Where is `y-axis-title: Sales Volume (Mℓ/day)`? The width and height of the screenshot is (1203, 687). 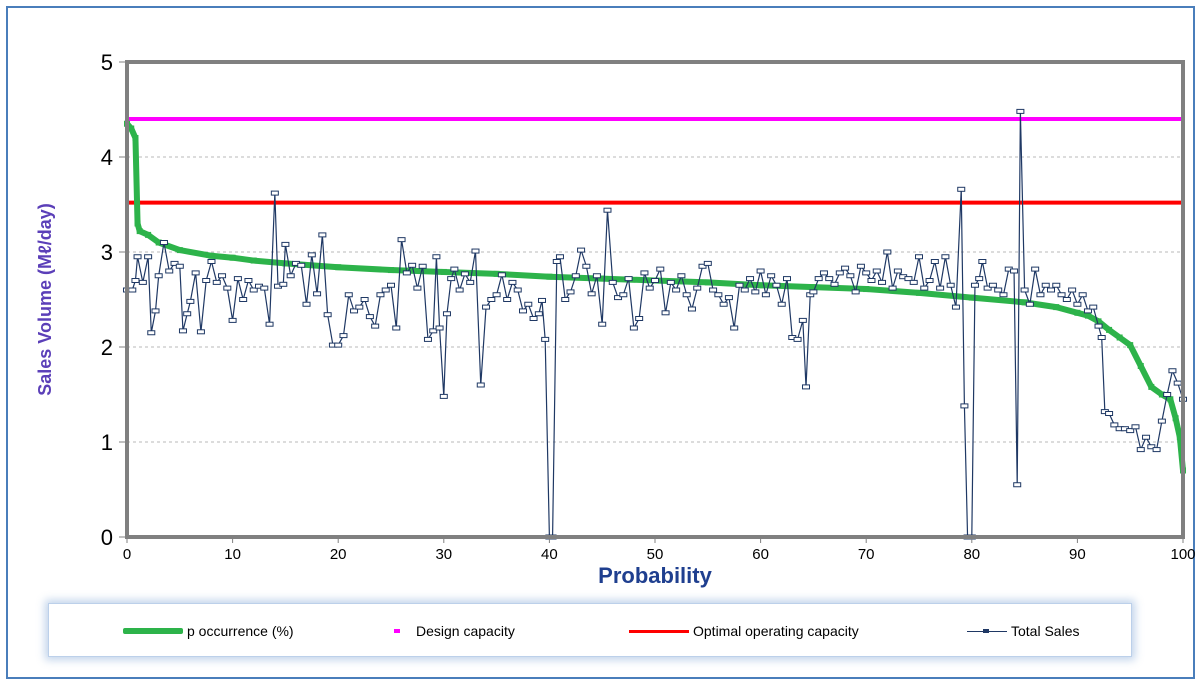
y-axis-title: Sales Volume (Mℓ/day) is located at coordinates (45, 299).